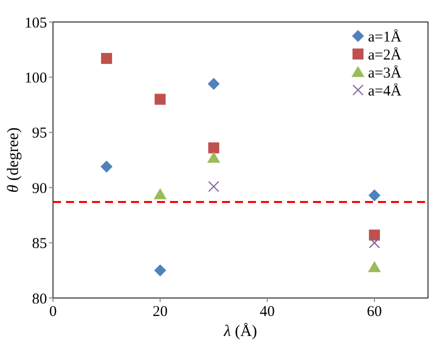 The width and height of the screenshot is (444, 344). Describe the element at coordinates (53, 312) in the screenshot. I see `x-tick-label: 0` at that location.